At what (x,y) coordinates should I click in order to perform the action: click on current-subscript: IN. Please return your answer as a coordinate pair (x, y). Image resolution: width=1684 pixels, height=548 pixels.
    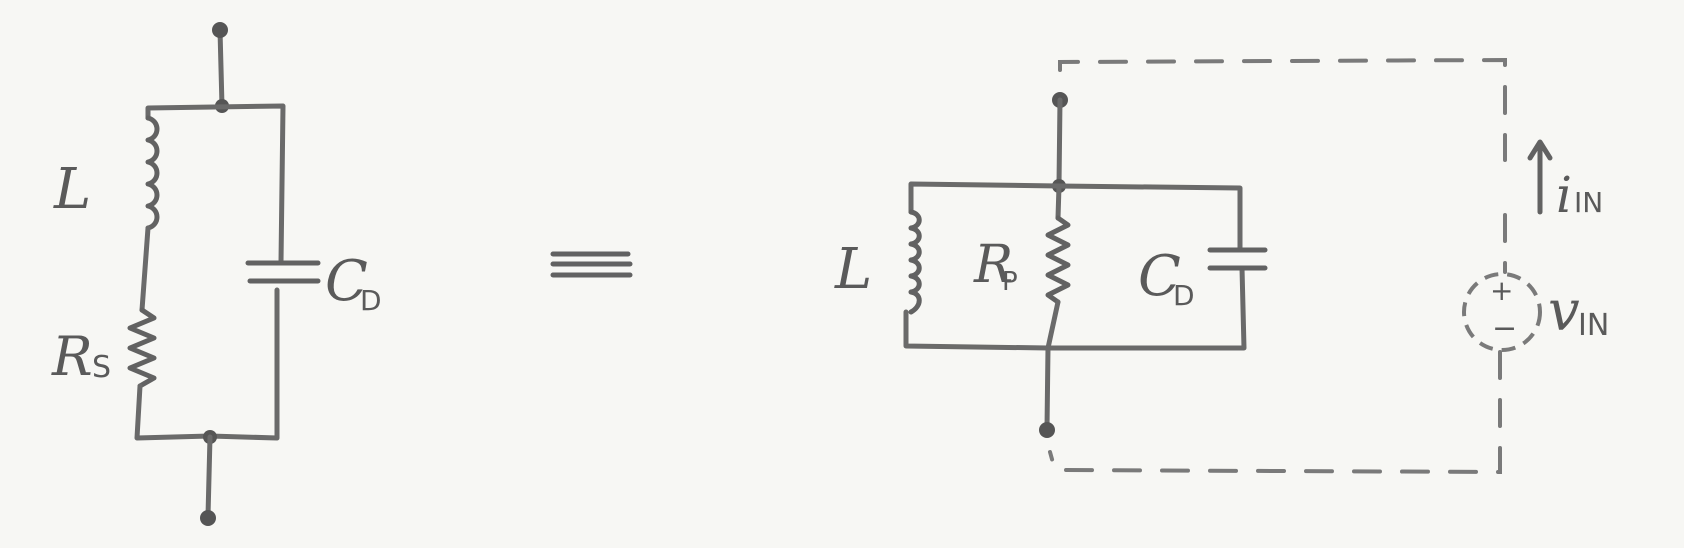
    Looking at the image, I should click on (1588, 202).